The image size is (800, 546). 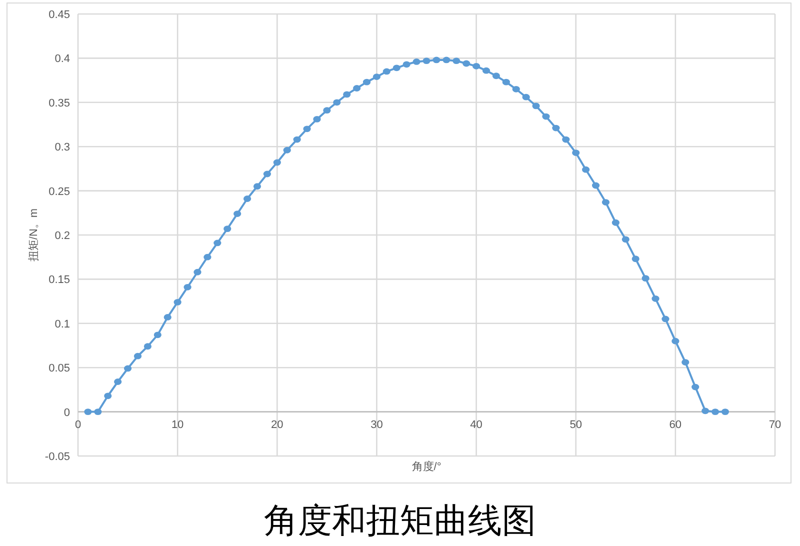 I want to click on y-tick-label: -0.05, so click(x=57, y=457).